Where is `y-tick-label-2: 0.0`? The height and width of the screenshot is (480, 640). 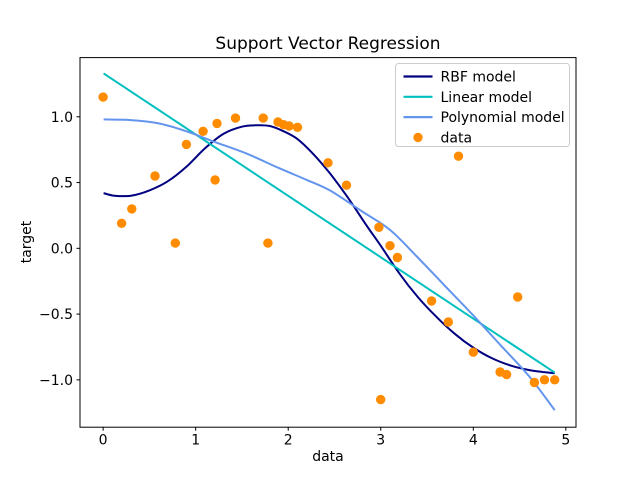 y-tick-label-2: 0.0 is located at coordinates (62, 249).